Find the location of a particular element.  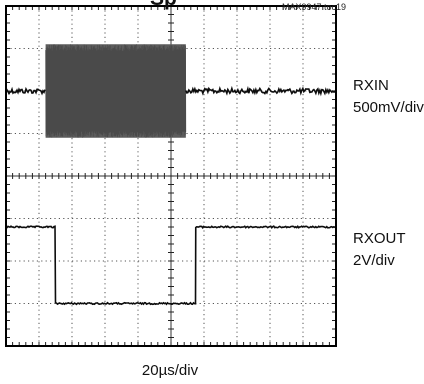

rxin-trace is located at coordinates (171, 91).